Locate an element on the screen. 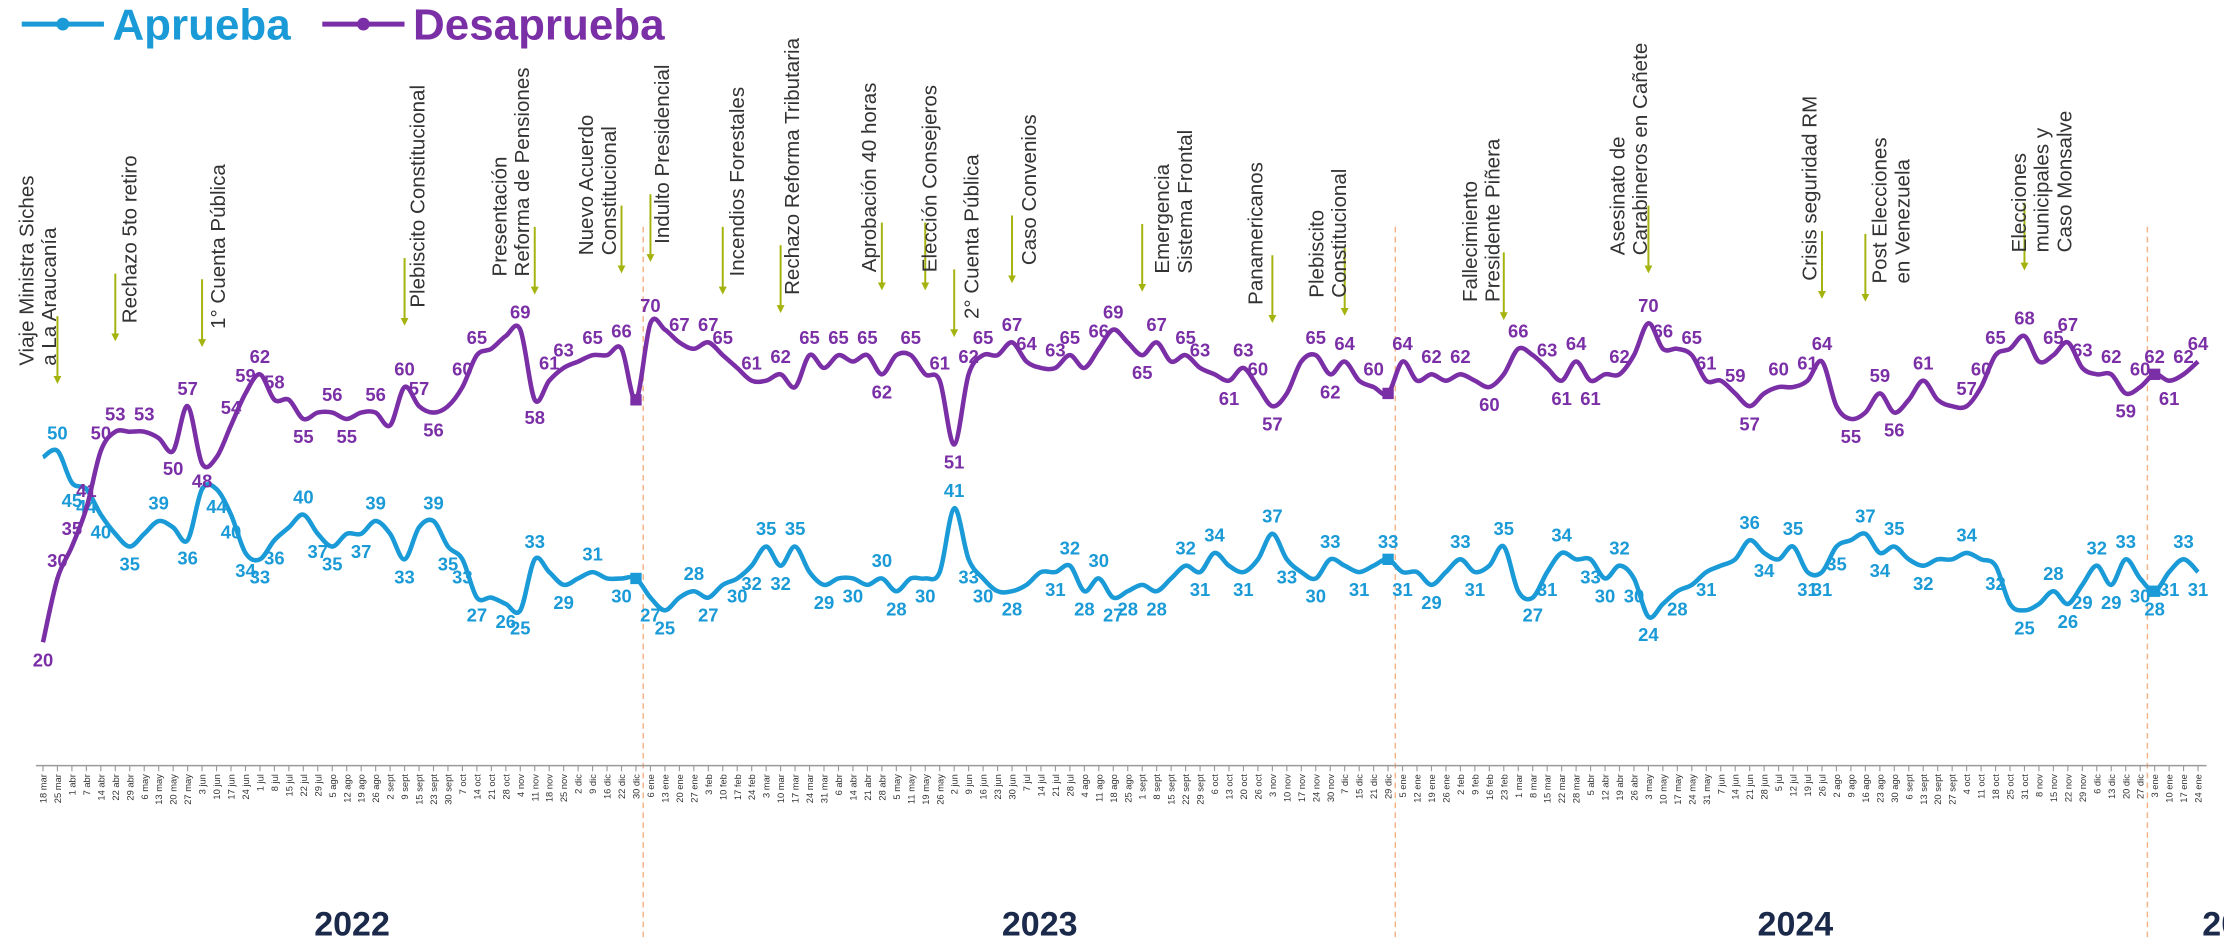  x-tick-label: 1 jul is located at coordinates (260, 782).